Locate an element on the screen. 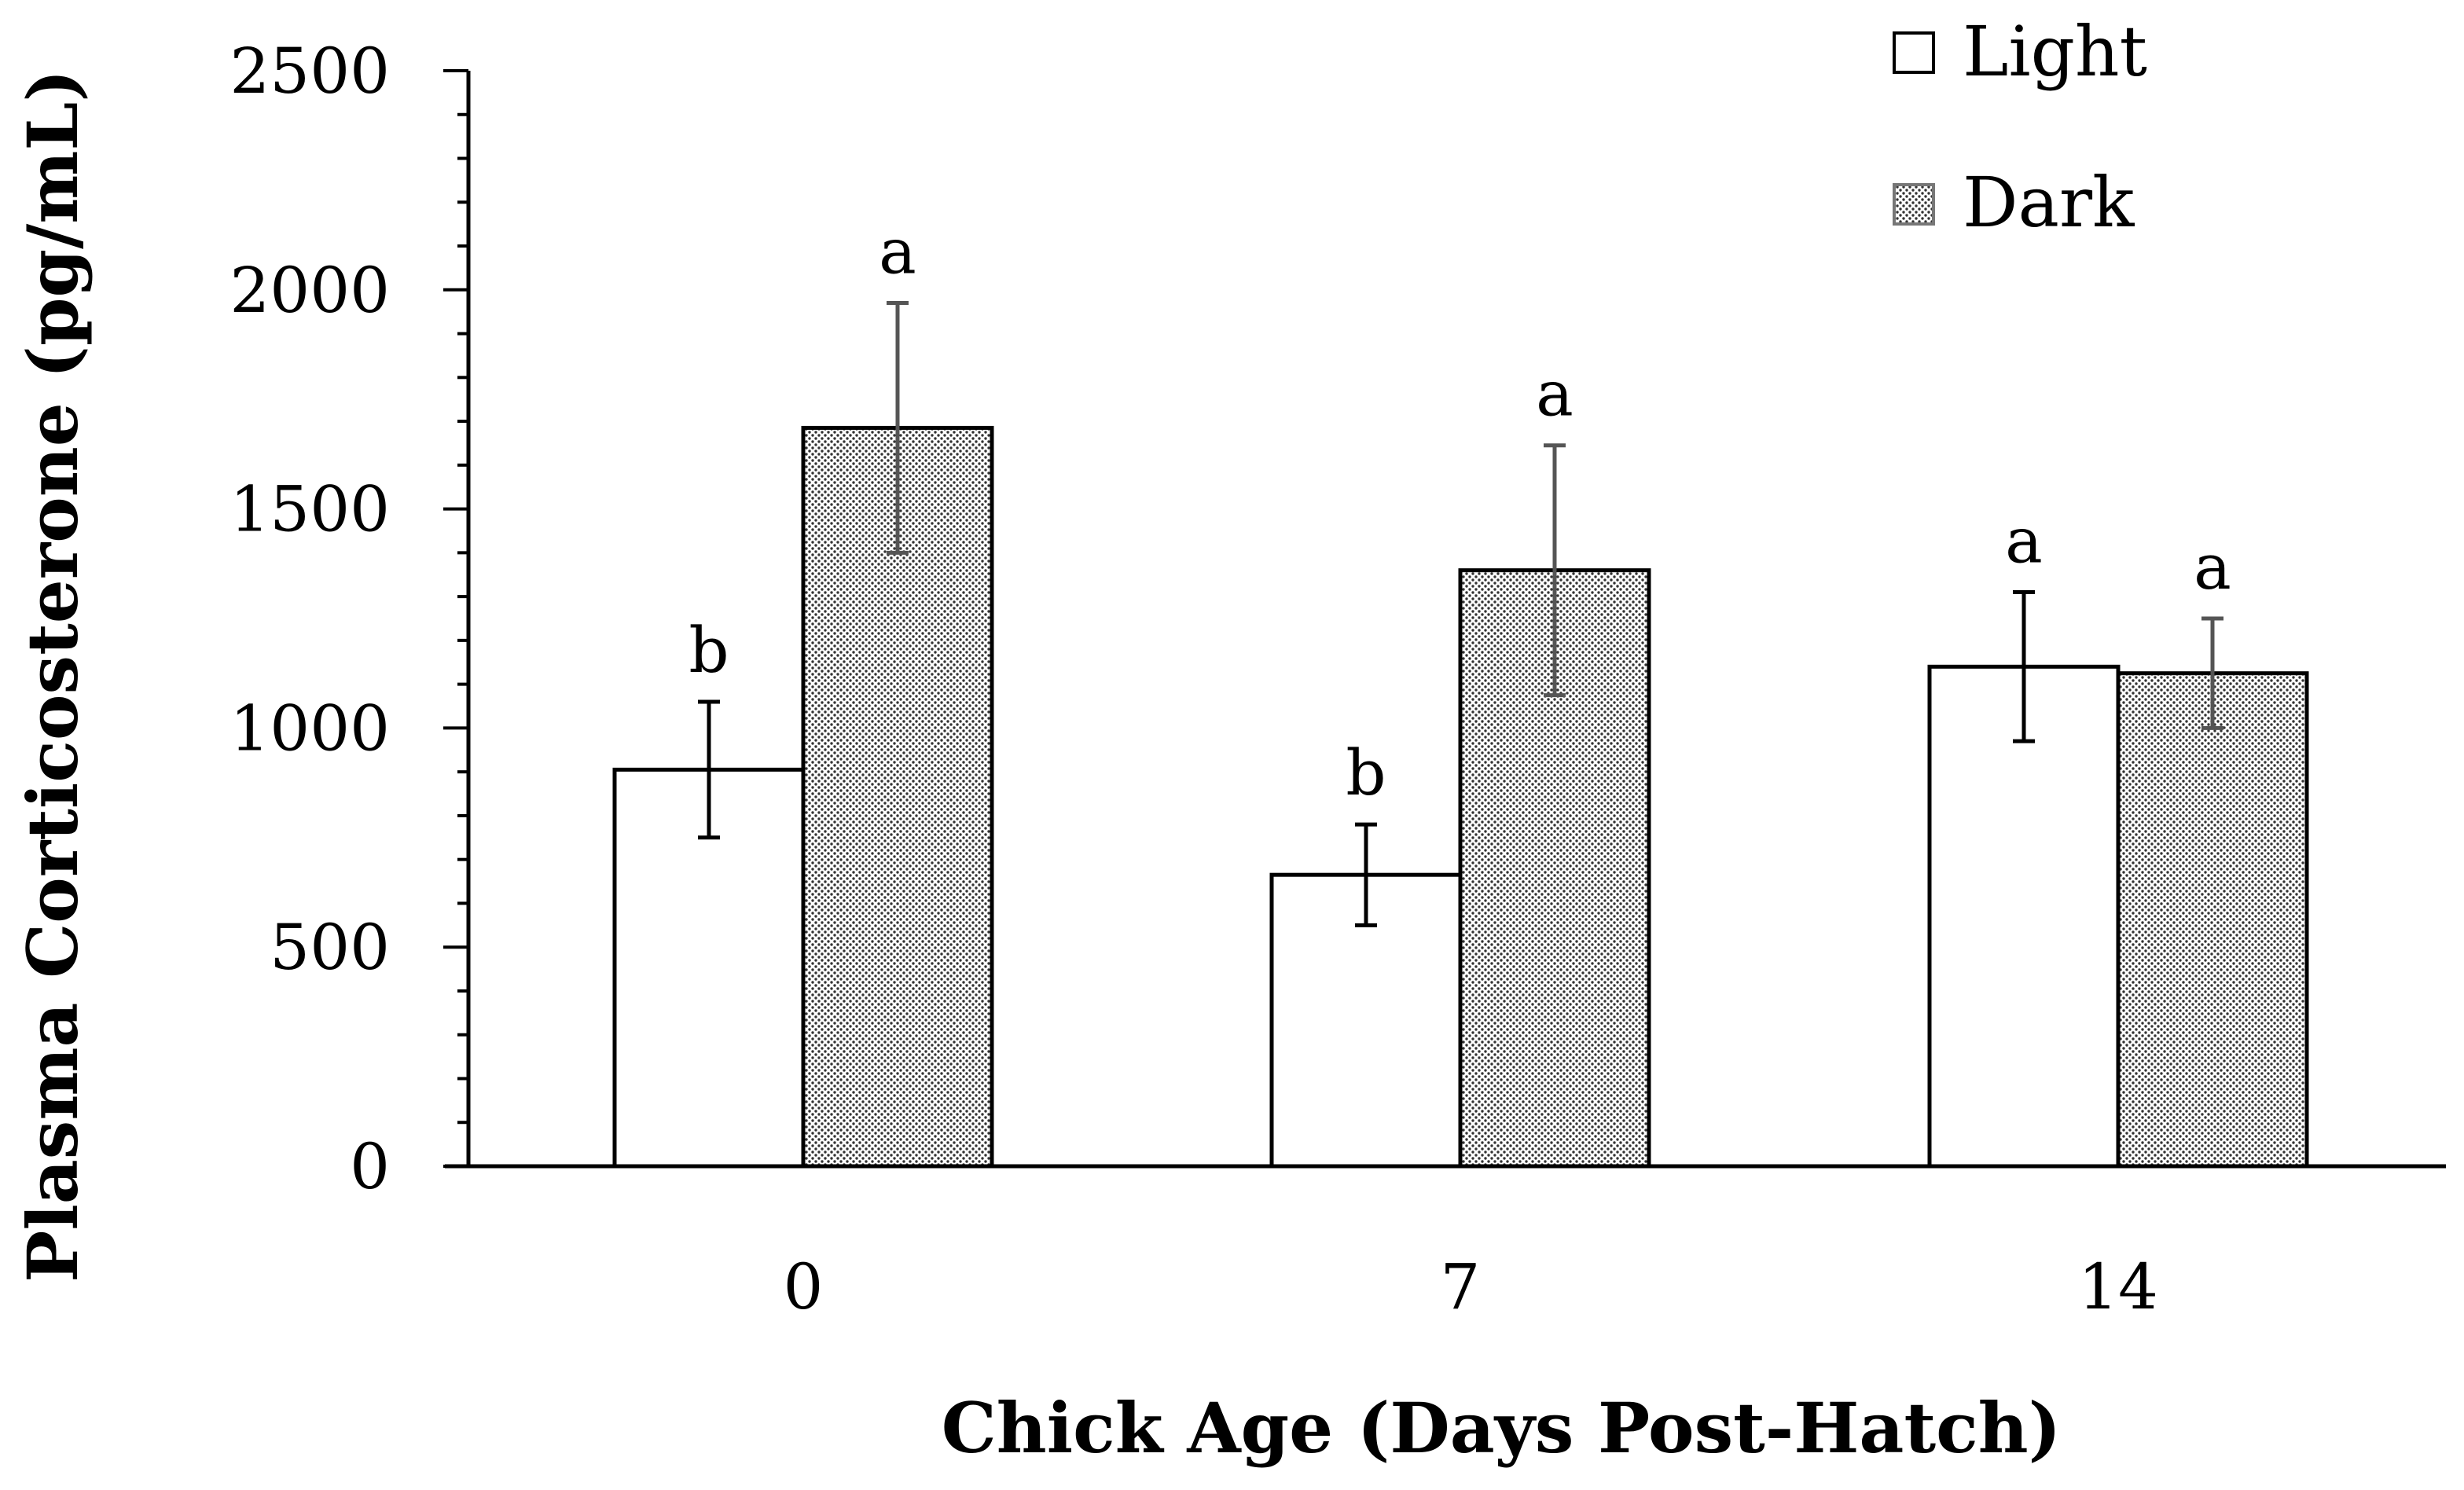 Image resolution: width=2464 pixels, height=1490 pixels. y-tick-label: 1500 is located at coordinates (310, 509).